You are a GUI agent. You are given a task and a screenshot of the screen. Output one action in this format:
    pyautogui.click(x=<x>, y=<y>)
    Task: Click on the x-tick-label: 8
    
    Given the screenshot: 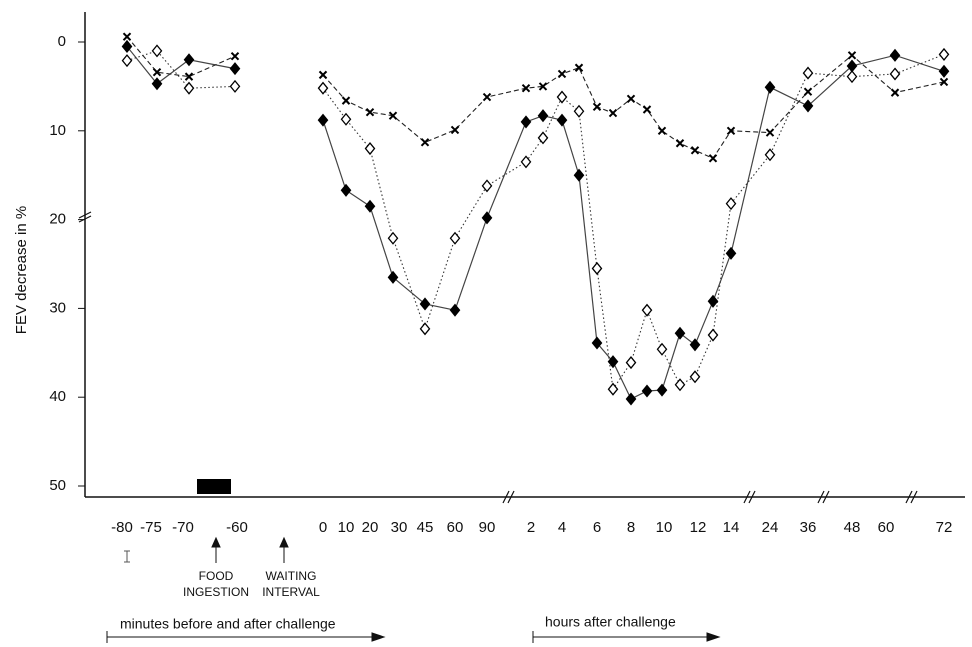 What is the action you would take?
    pyautogui.click(x=631, y=527)
    